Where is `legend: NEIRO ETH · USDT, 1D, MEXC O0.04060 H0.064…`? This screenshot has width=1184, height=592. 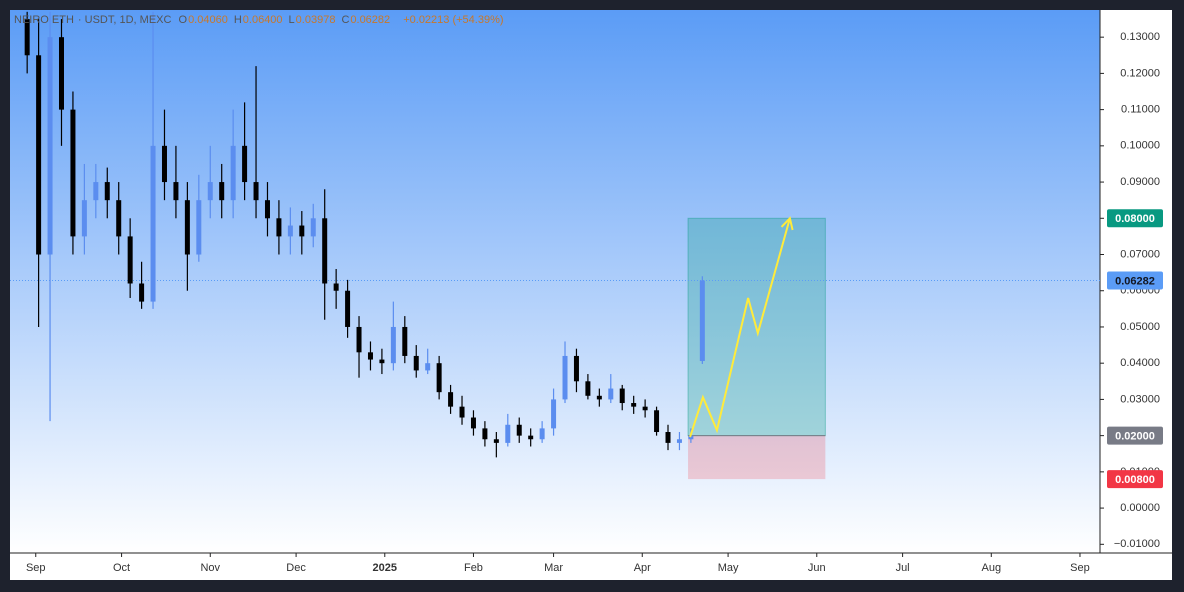 legend: NEIRO ETH · USDT, 1D, MEXC O0.04060 H0.064… is located at coordinates (259, 20).